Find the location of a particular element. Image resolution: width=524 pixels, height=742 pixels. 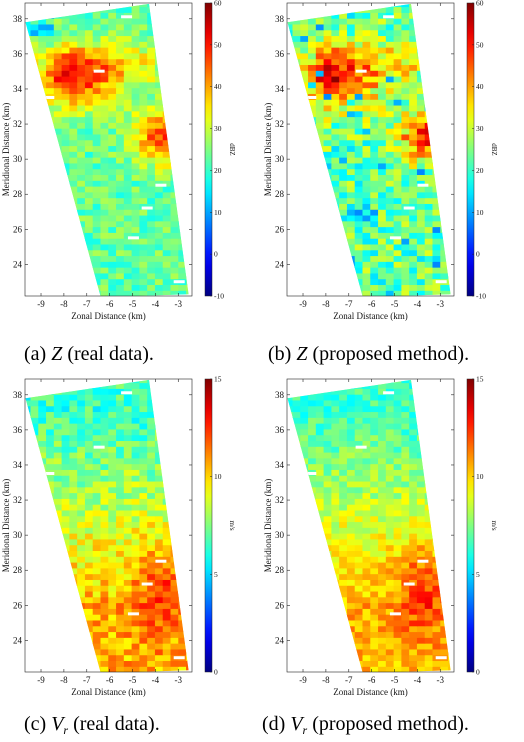

y-tick-label: 30 is located at coordinates (280, 159).